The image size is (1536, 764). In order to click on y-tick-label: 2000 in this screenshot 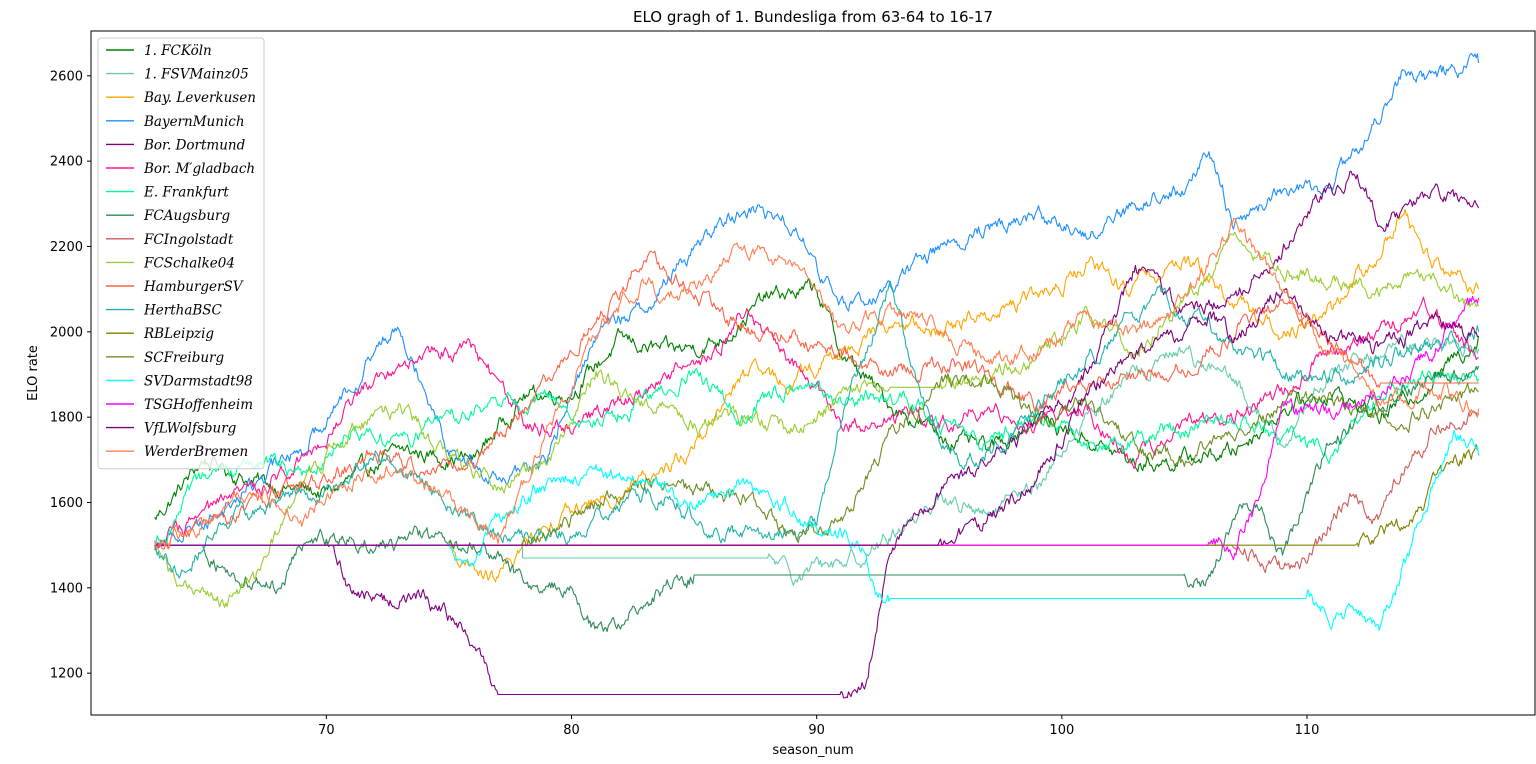, I will do `click(66, 332)`.